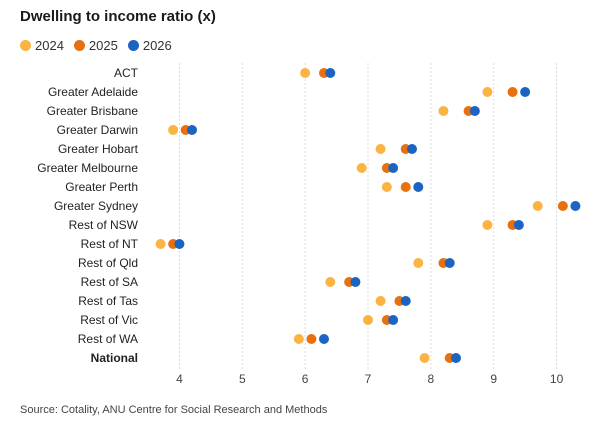  Describe the element at coordinates (355, 282) in the screenshot. I see `dot-2026-rest-of-sa` at that location.